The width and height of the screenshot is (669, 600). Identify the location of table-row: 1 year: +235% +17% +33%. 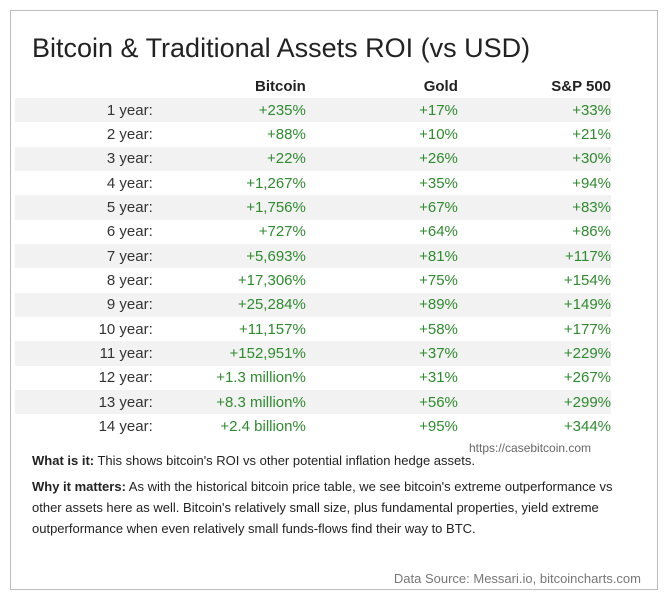
(313, 110).